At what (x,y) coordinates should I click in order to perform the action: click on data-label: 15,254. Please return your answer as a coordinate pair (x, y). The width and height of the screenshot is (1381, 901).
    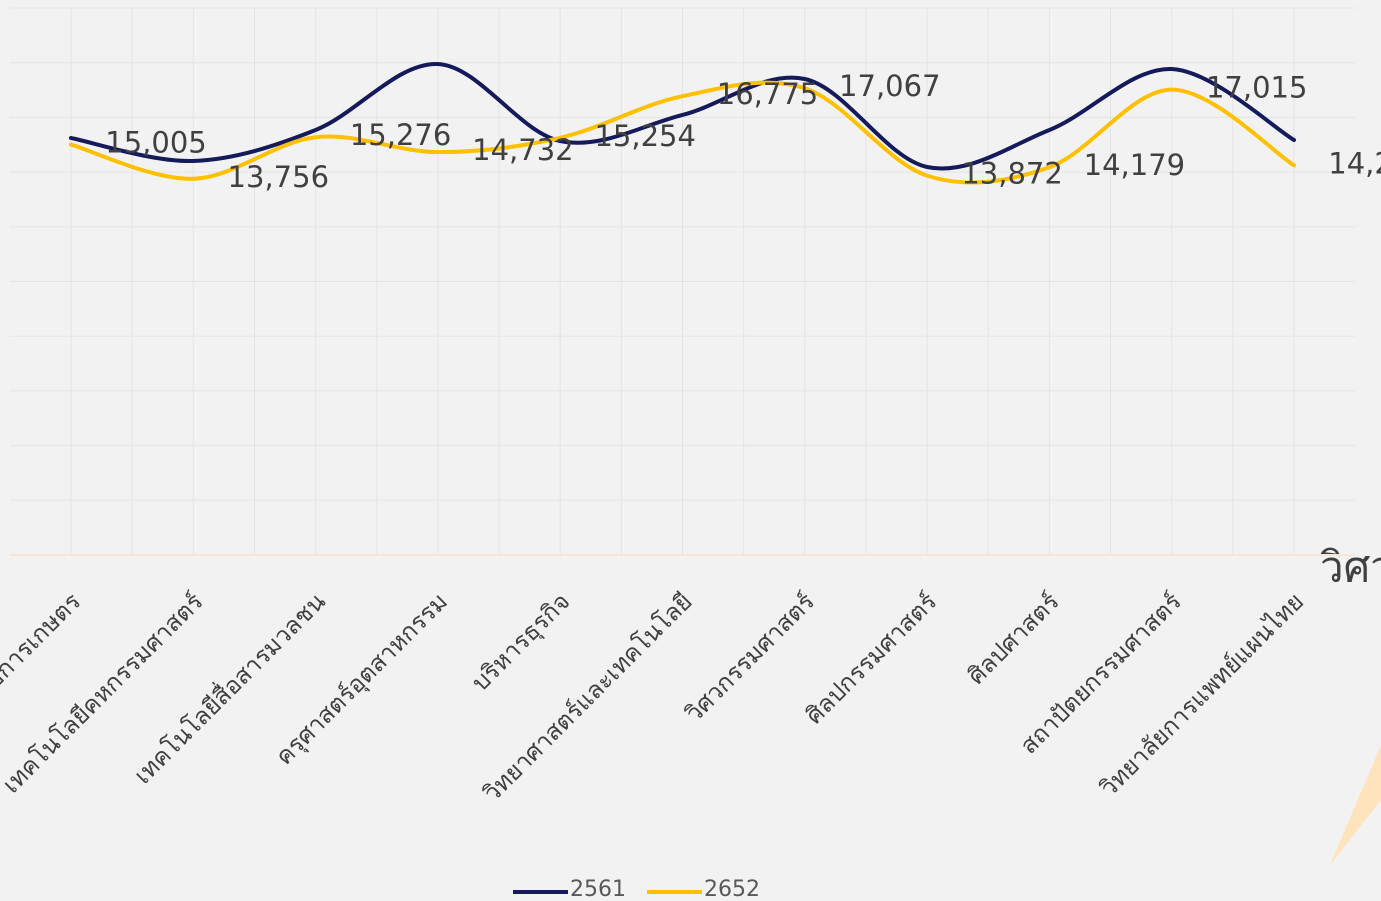
    Looking at the image, I should click on (644, 136).